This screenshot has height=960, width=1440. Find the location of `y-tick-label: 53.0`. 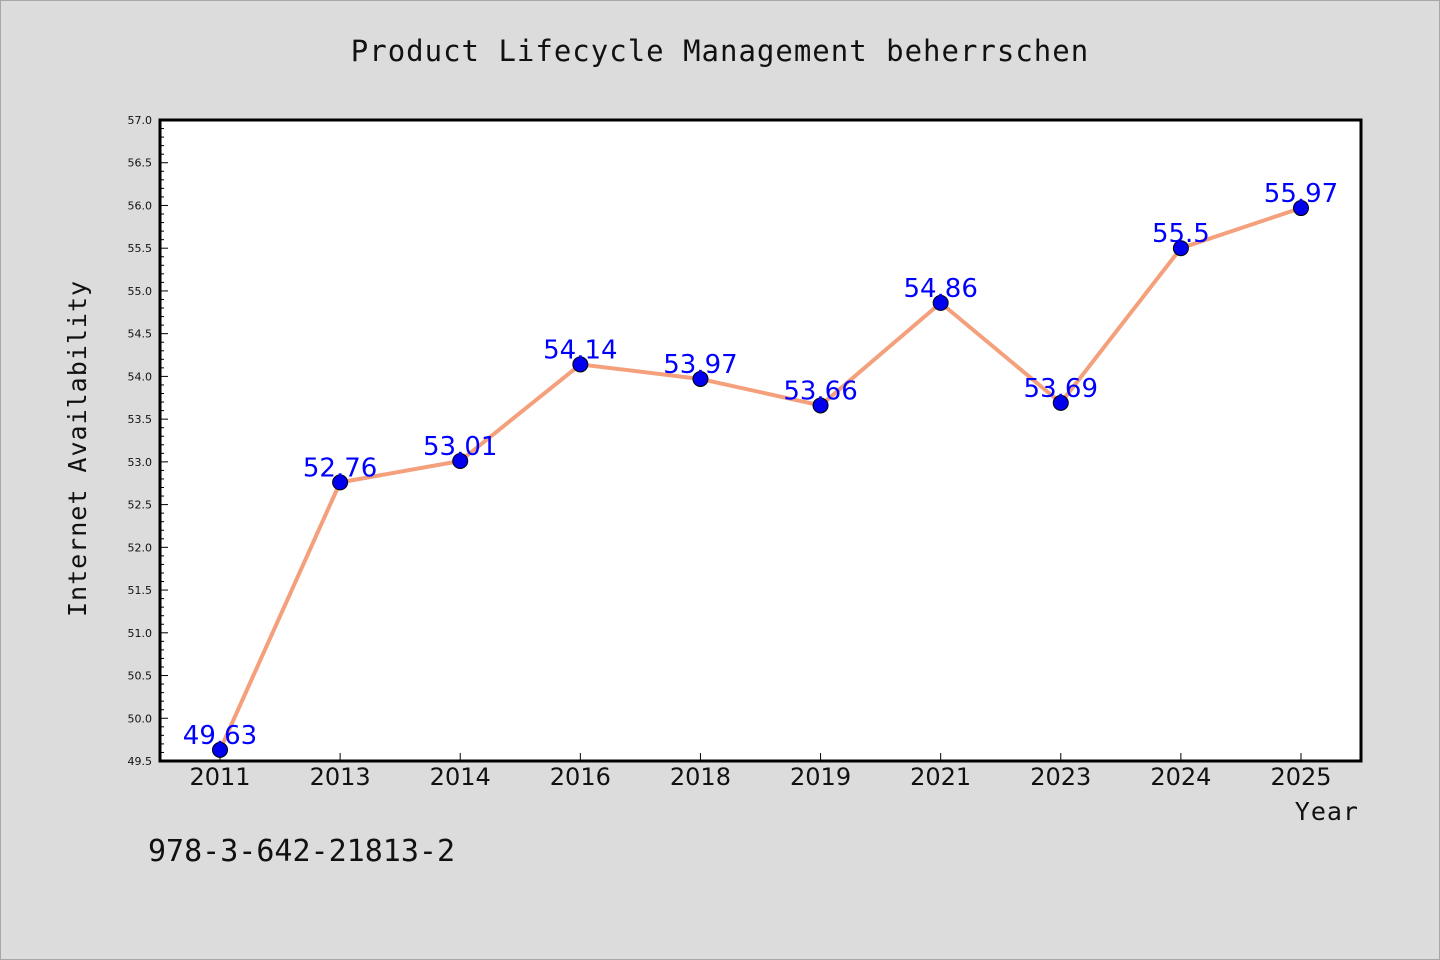

y-tick-label: 53.0 is located at coordinates (140, 462).